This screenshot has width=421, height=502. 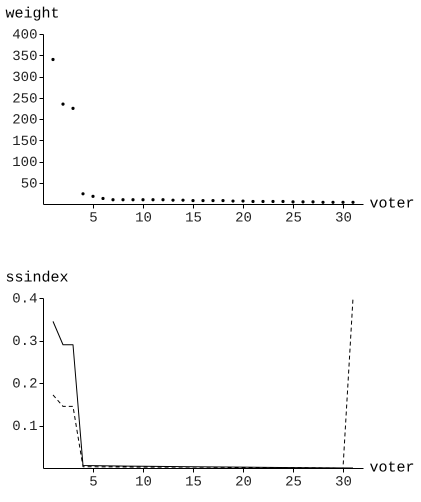 I want to click on y-tick-label: 400, so click(x=25, y=36).